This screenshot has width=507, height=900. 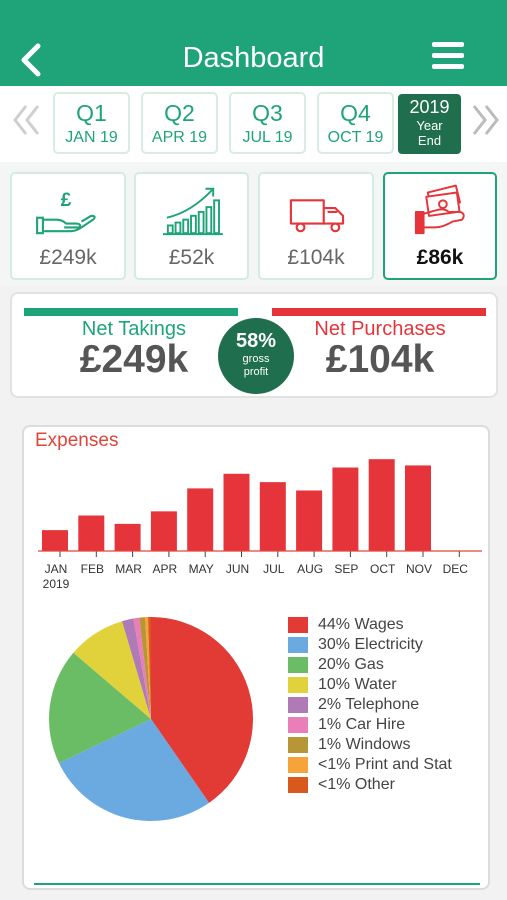 What do you see at coordinates (355, 137) in the screenshot?
I see `tab-sublabel: OCT 19` at bounding box center [355, 137].